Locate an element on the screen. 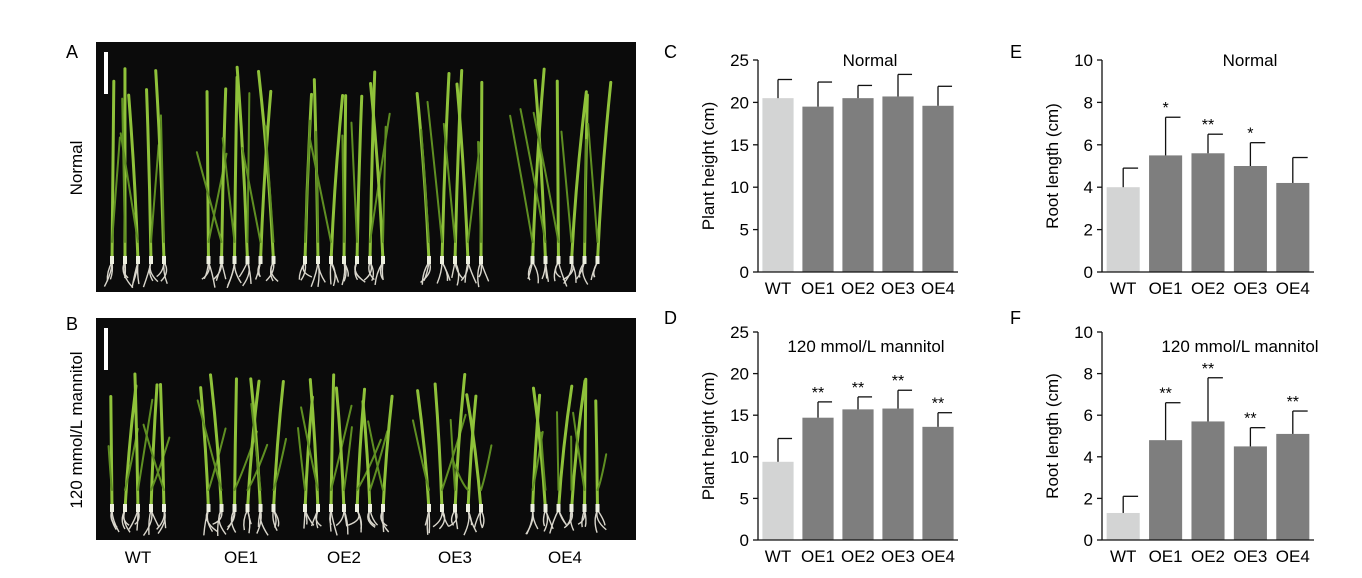  y-tick-label: 2 is located at coordinates (1088, 498).